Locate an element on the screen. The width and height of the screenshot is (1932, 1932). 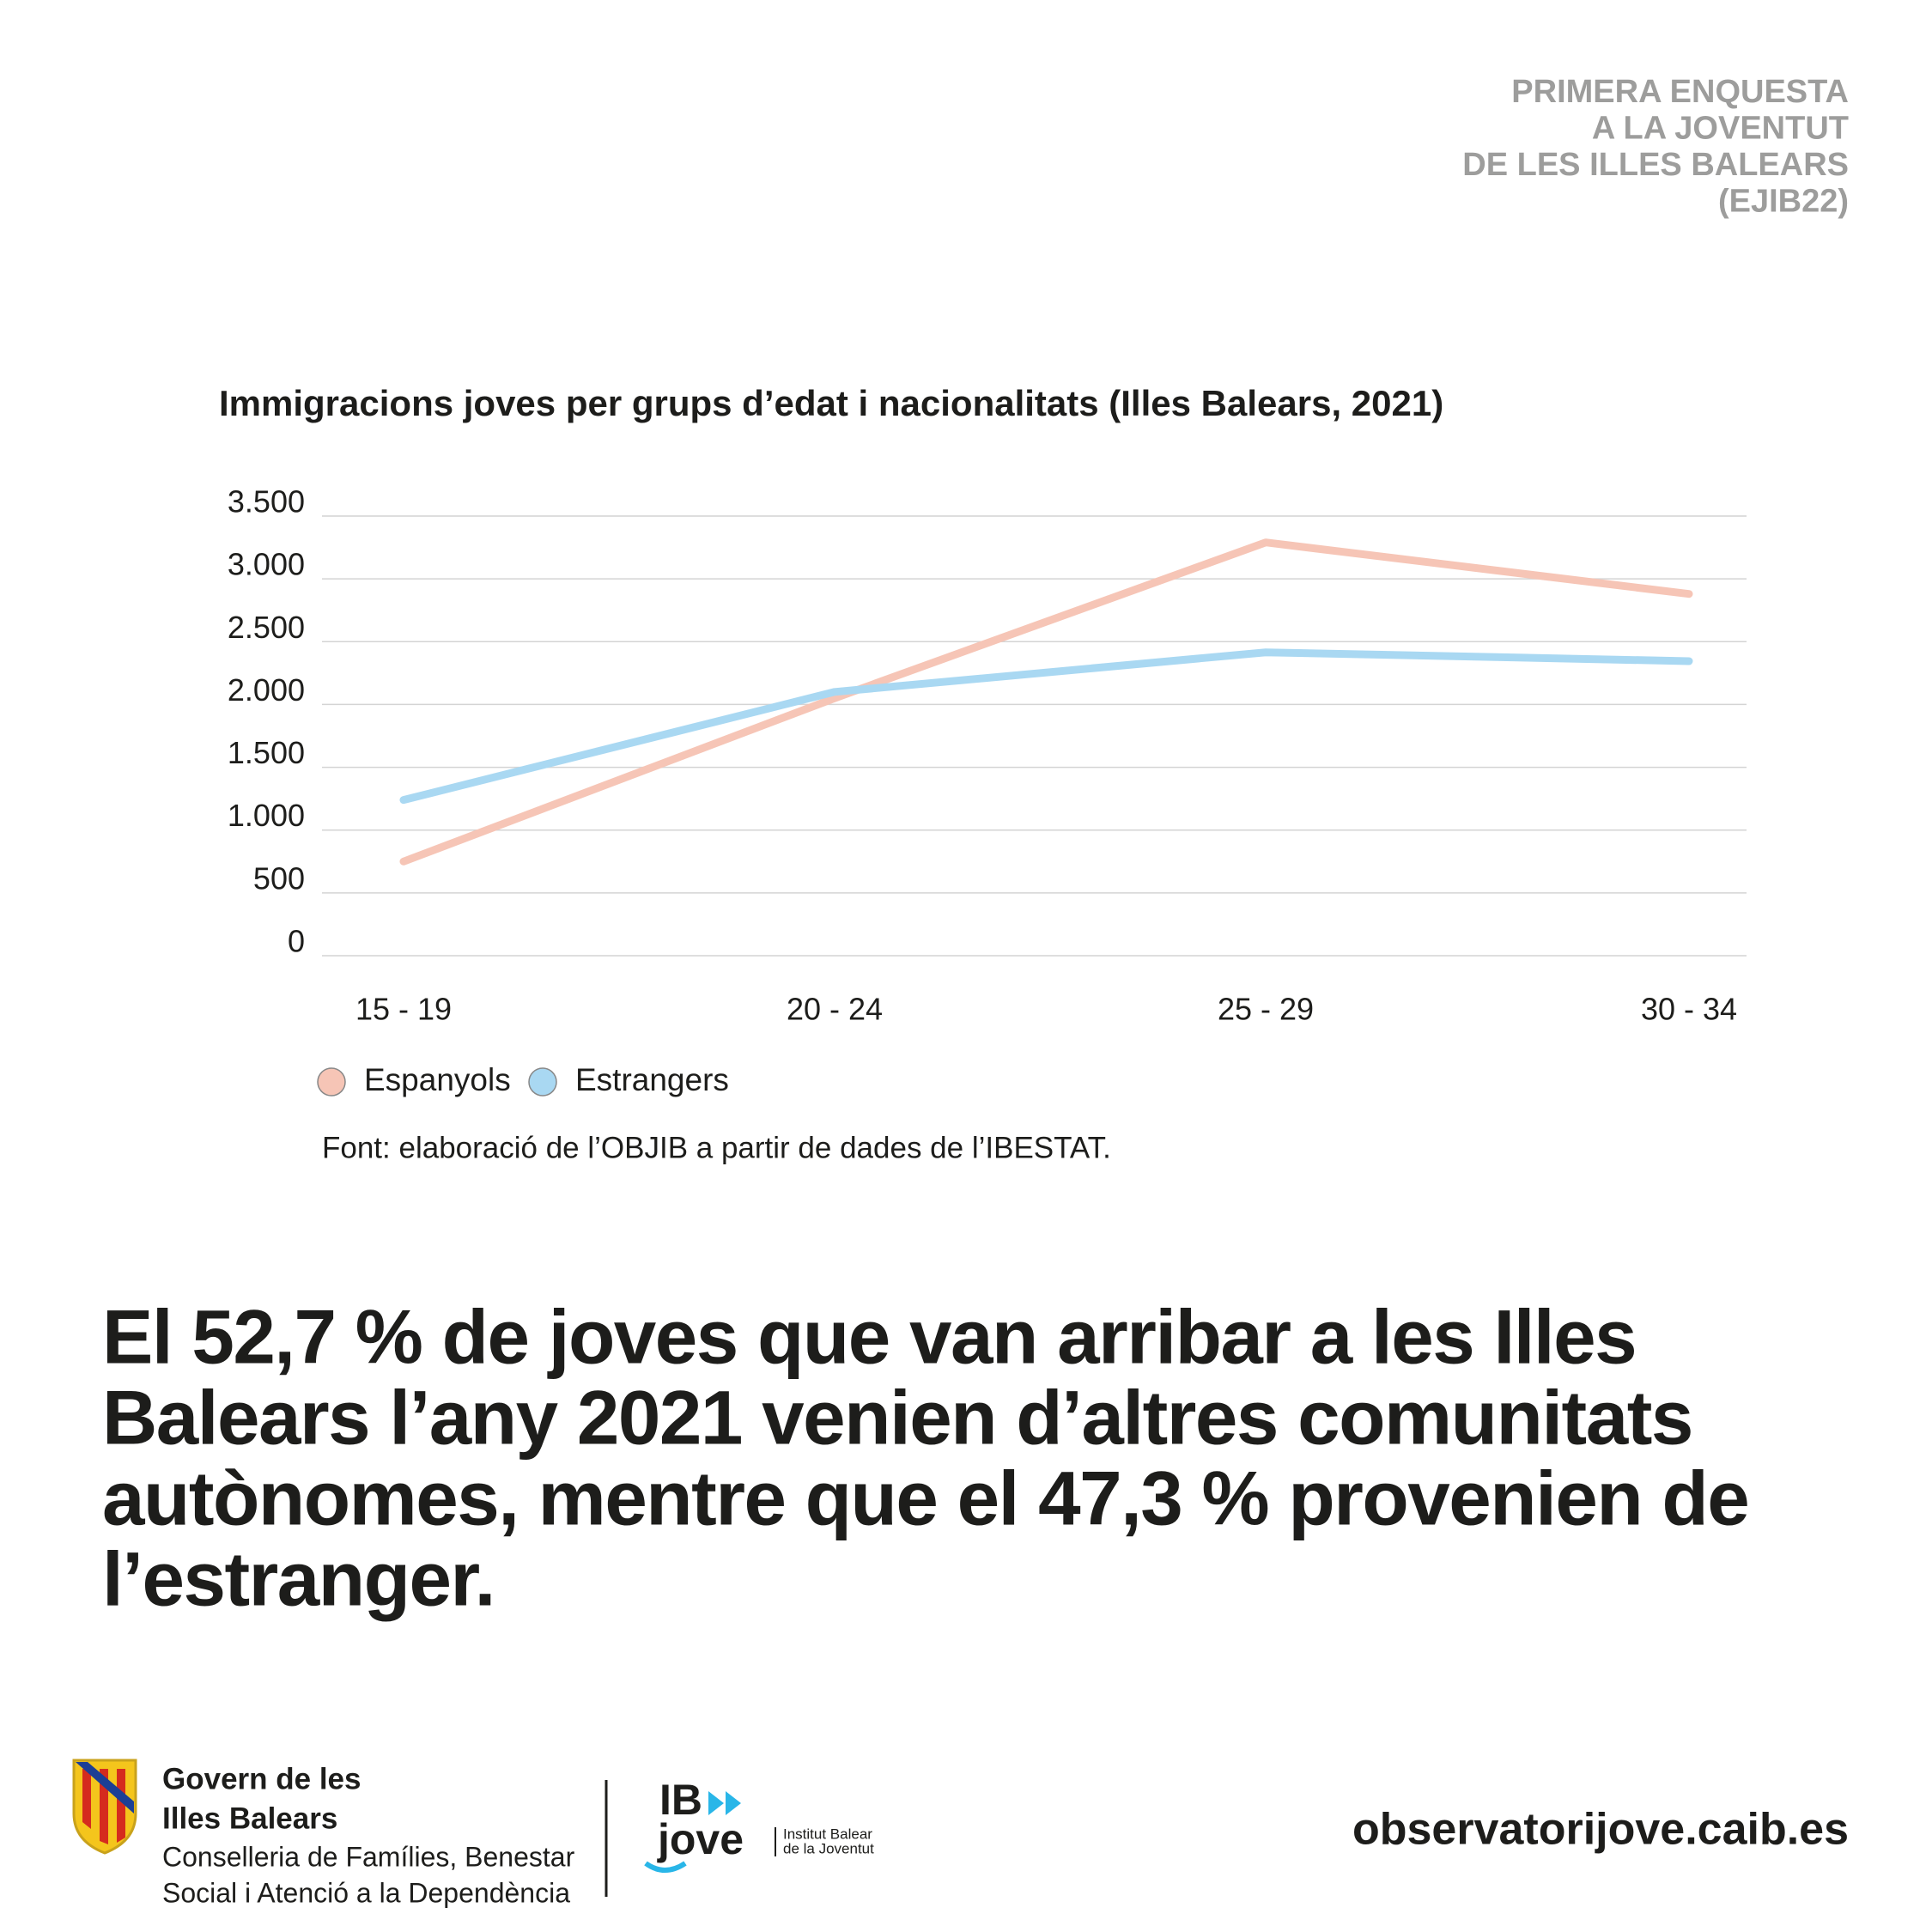
y-tick-label: 3.500 is located at coordinates (266, 501).